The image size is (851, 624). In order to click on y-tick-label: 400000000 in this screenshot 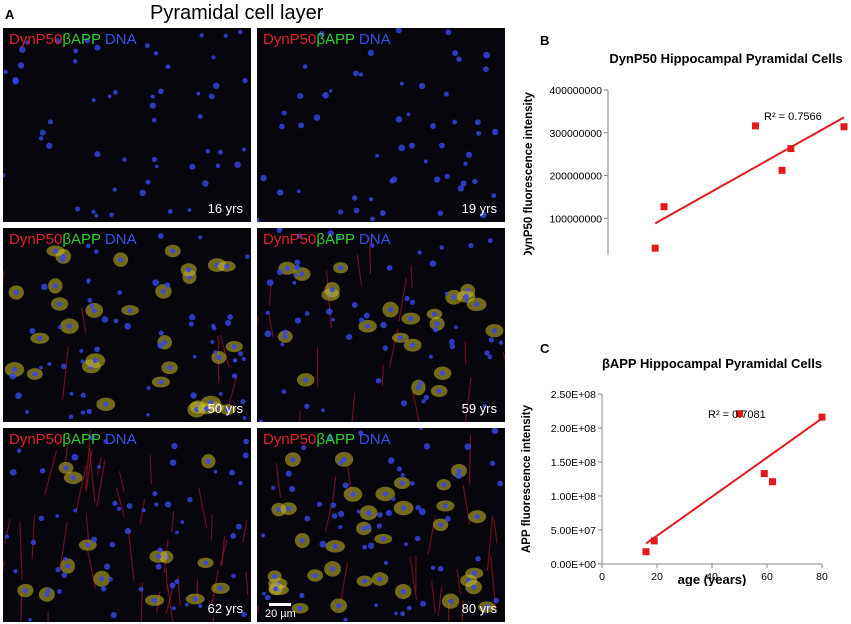, I will do `click(575, 91)`.